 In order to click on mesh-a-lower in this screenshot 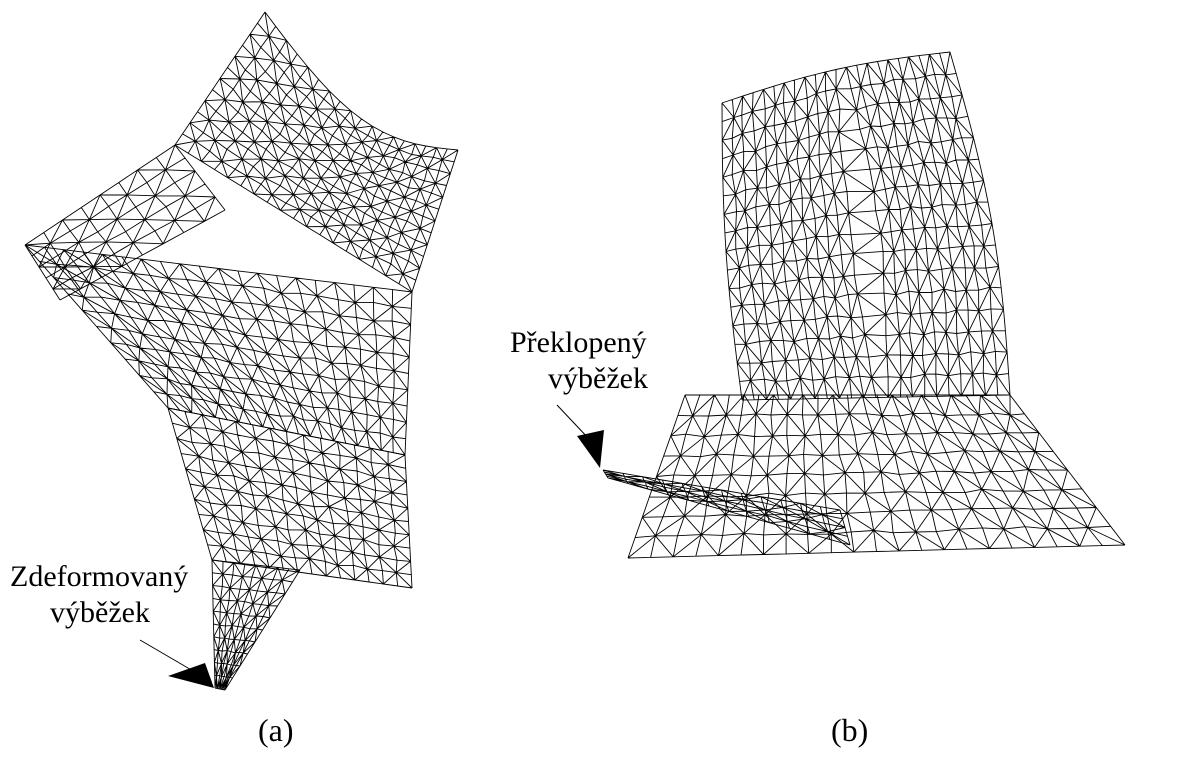, I will do `click(290, 498)`.